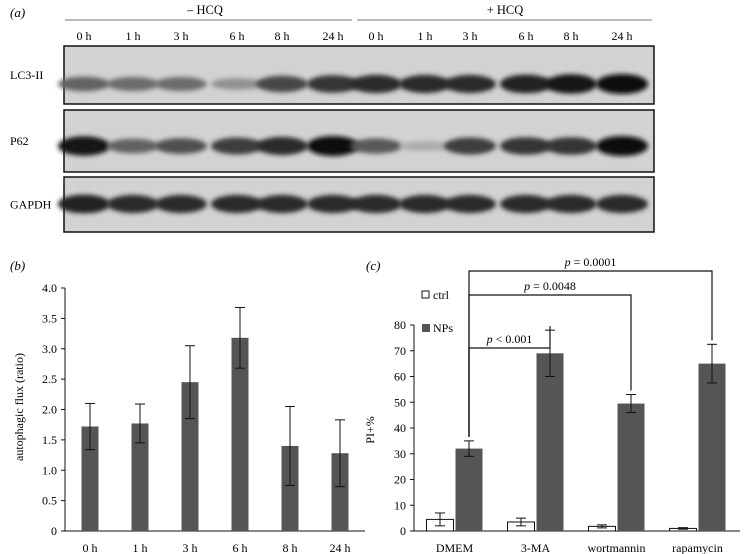 This screenshot has height=554, width=746. What do you see at coordinates (17, 12) in the screenshot?
I see `panel-a-label: (a)` at bounding box center [17, 12].